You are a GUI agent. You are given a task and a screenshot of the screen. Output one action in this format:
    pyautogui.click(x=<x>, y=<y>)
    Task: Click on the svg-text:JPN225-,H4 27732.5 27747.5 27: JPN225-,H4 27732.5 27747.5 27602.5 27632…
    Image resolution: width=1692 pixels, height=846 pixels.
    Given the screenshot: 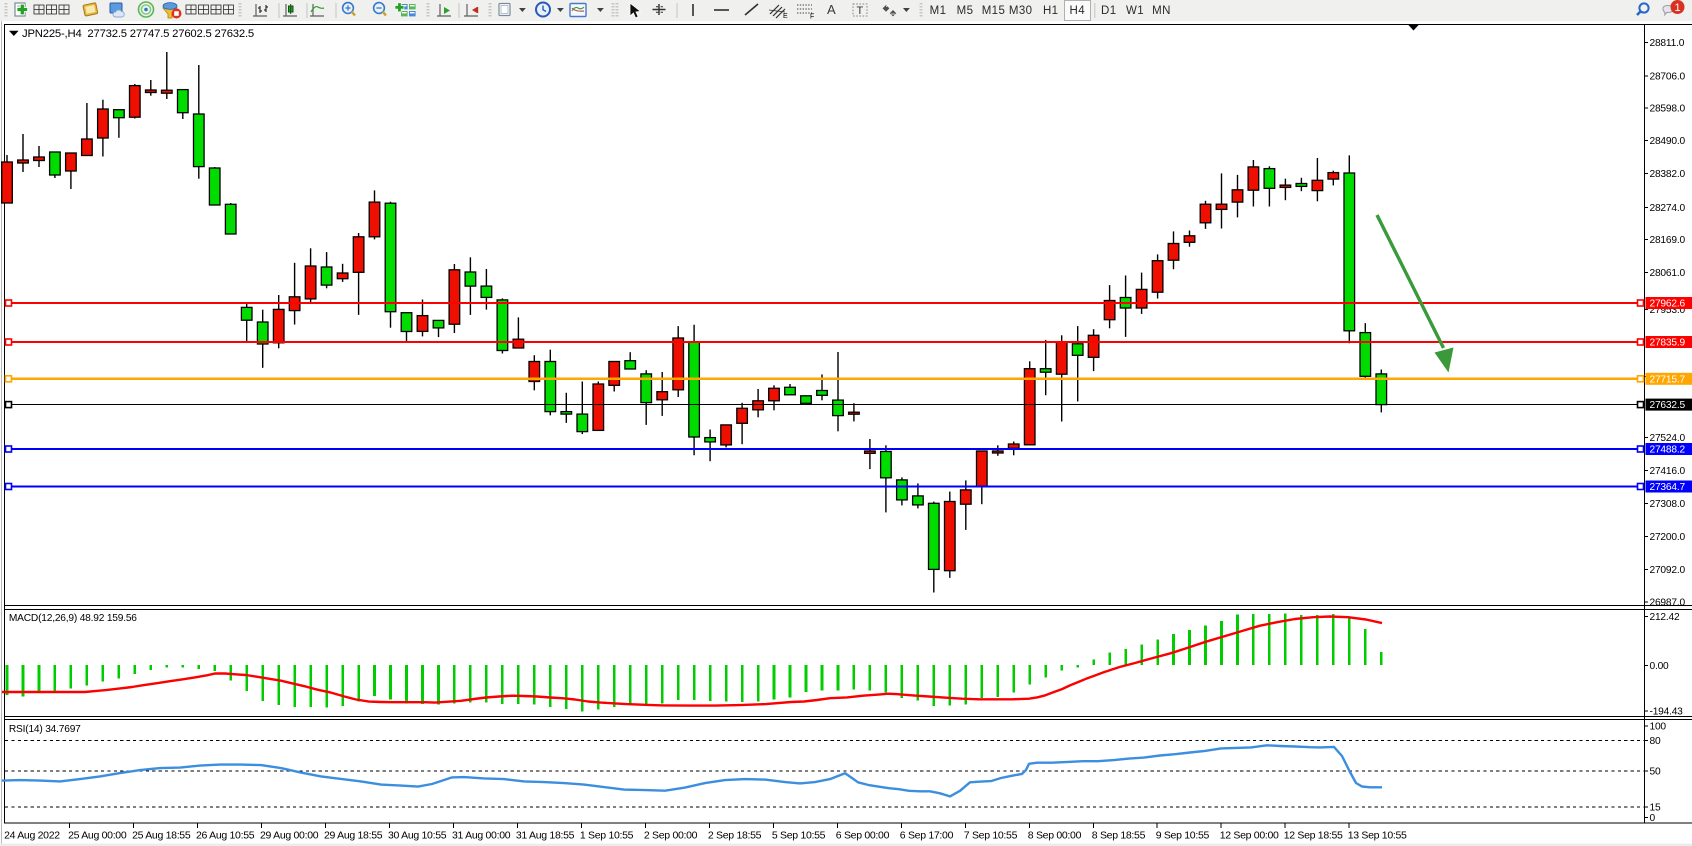 What is the action you would take?
    pyautogui.click(x=138, y=34)
    